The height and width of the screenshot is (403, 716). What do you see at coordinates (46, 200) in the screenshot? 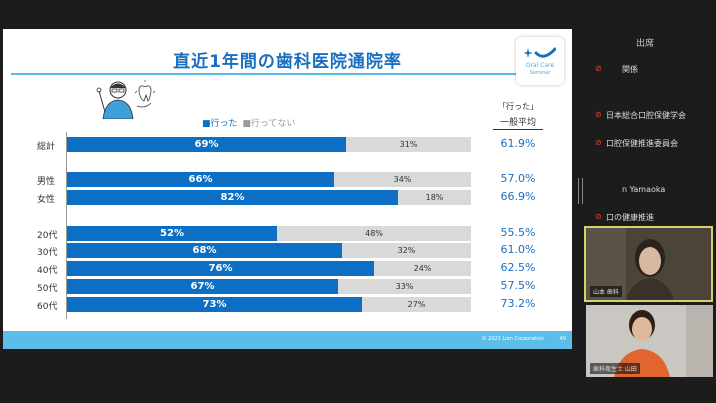
I see `category-label: 女性` at bounding box center [46, 200].